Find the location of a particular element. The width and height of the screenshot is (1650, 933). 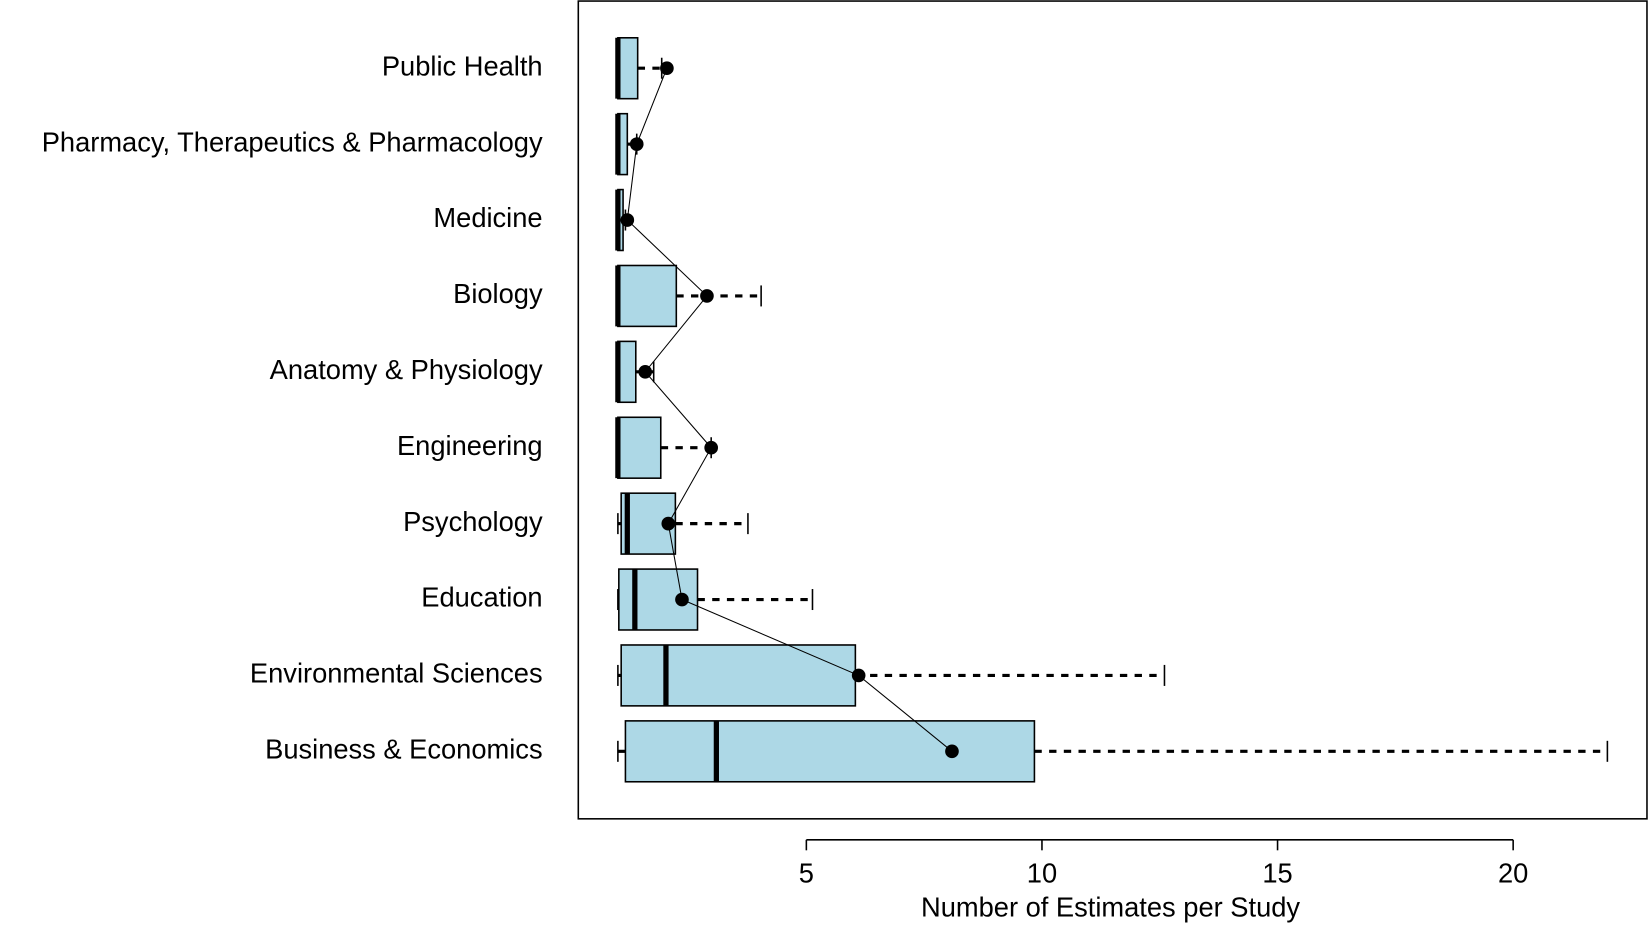

x-tick-label: 15 is located at coordinates (1277, 873).